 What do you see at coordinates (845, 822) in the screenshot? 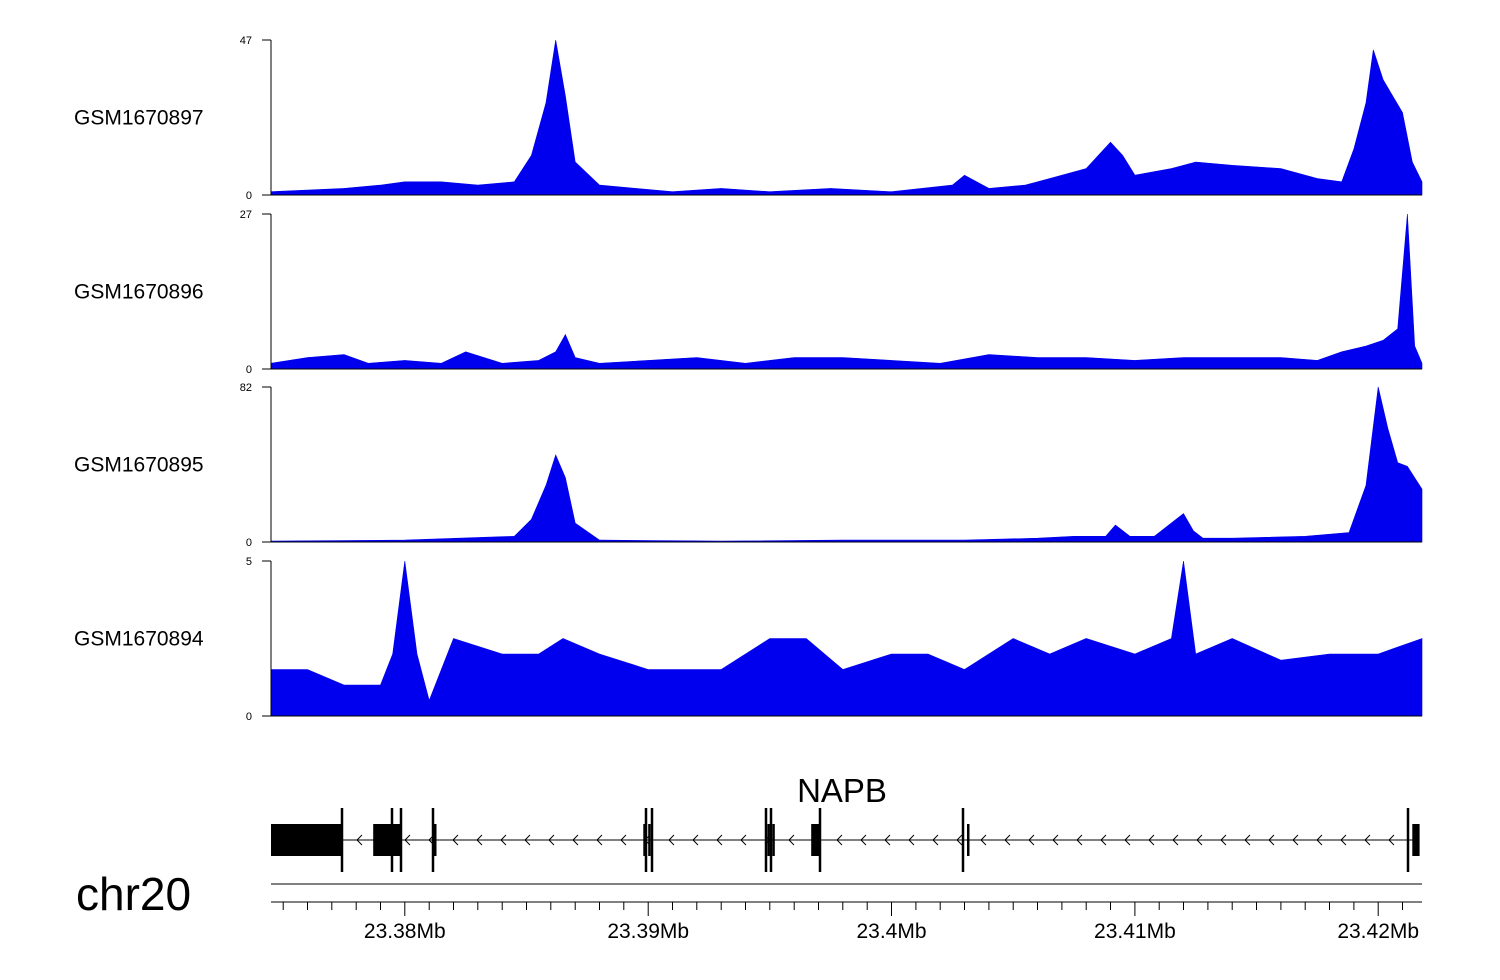
I see `gene-annotation-track: NAPB` at bounding box center [845, 822].